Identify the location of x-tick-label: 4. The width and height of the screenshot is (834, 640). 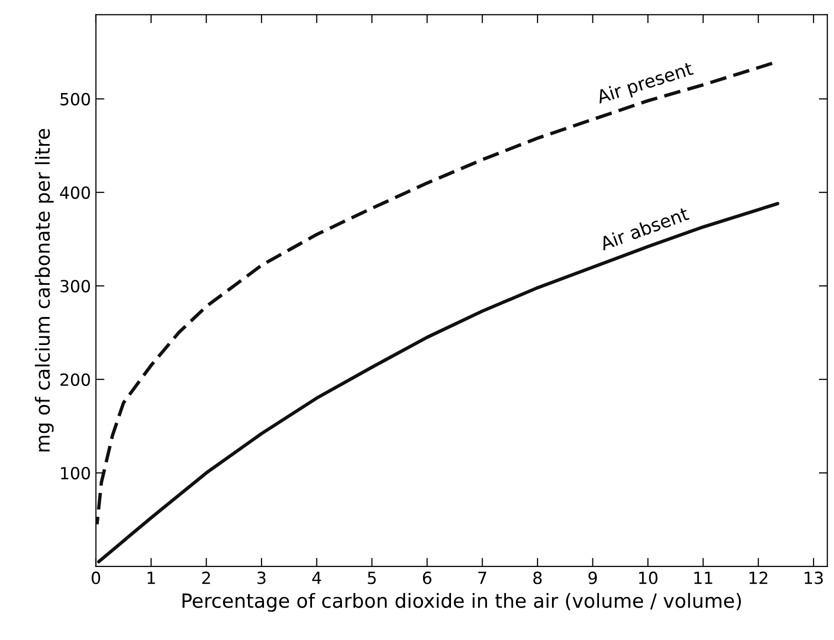
(317, 578).